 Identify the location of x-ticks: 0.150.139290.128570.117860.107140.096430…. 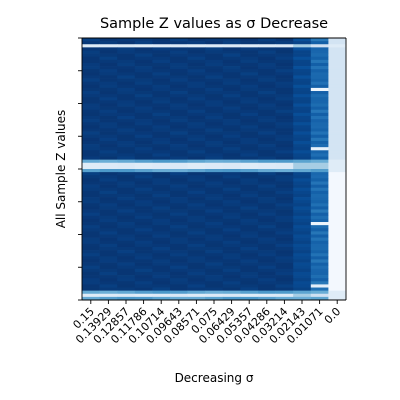
(206, 323).